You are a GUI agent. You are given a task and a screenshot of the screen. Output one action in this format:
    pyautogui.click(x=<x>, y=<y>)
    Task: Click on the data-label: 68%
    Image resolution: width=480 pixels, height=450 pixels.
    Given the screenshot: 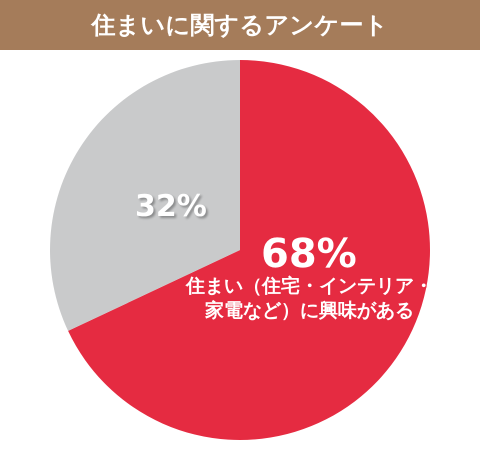 What is the action you would take?
    pyautogui.click(x=309, y=254)
    